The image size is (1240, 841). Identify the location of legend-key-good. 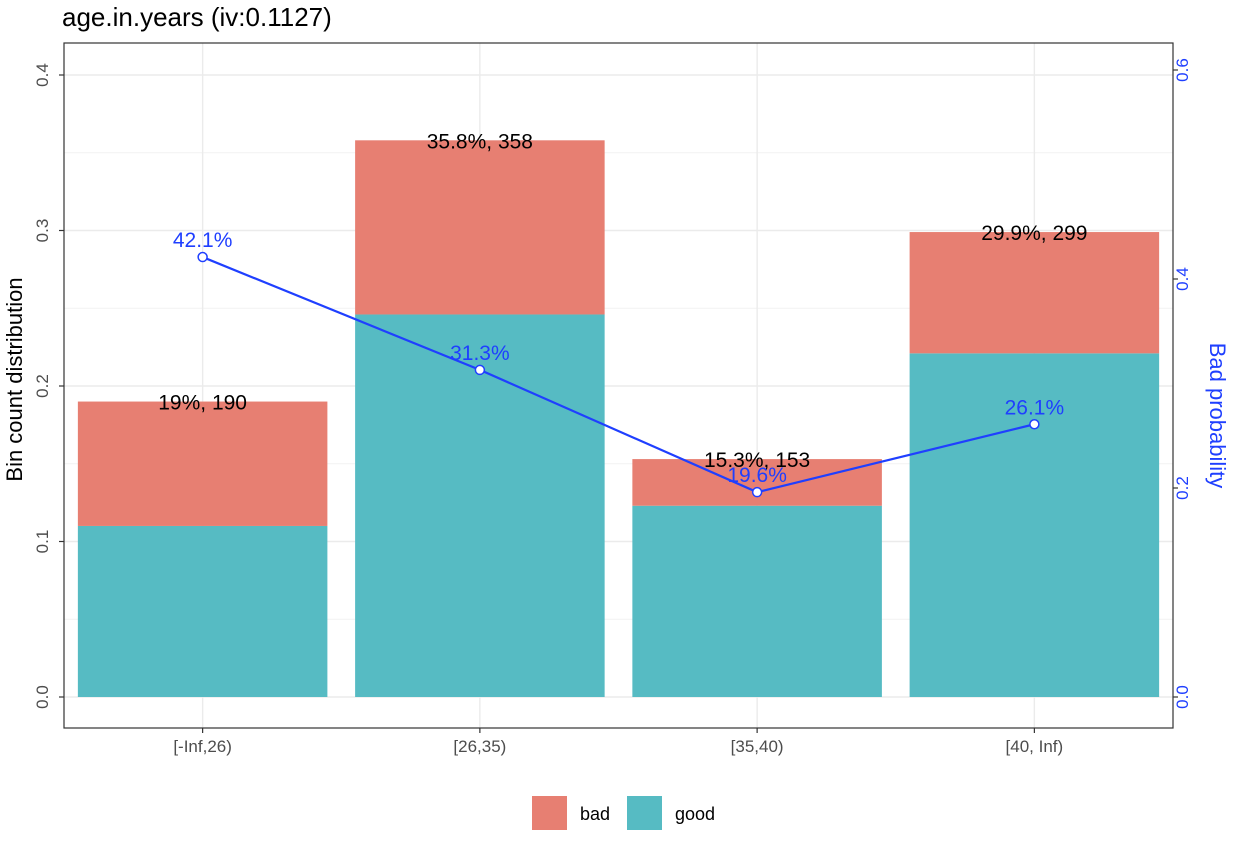
(644, 813).